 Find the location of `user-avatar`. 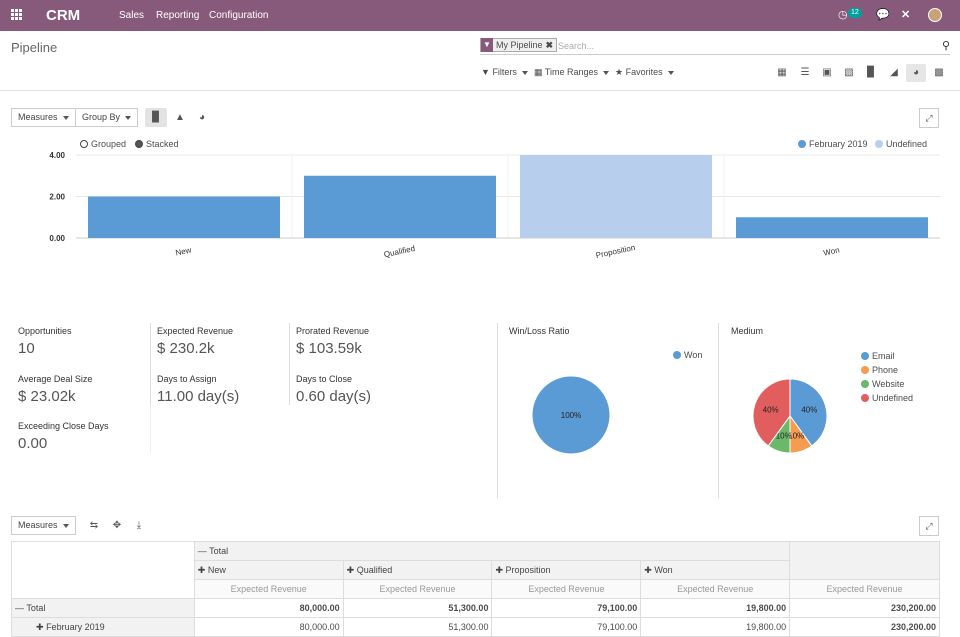

user-avatar is located at coordinates (935, 15).